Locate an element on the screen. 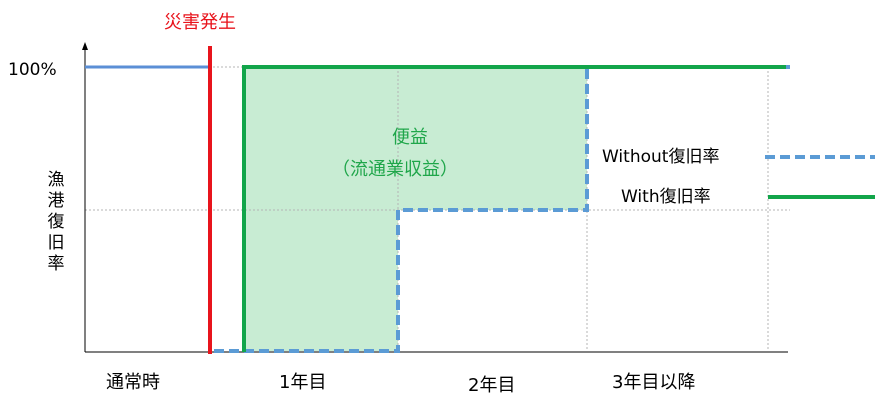  x-category-year2: 2年目 is located at coordinates (492, 385).